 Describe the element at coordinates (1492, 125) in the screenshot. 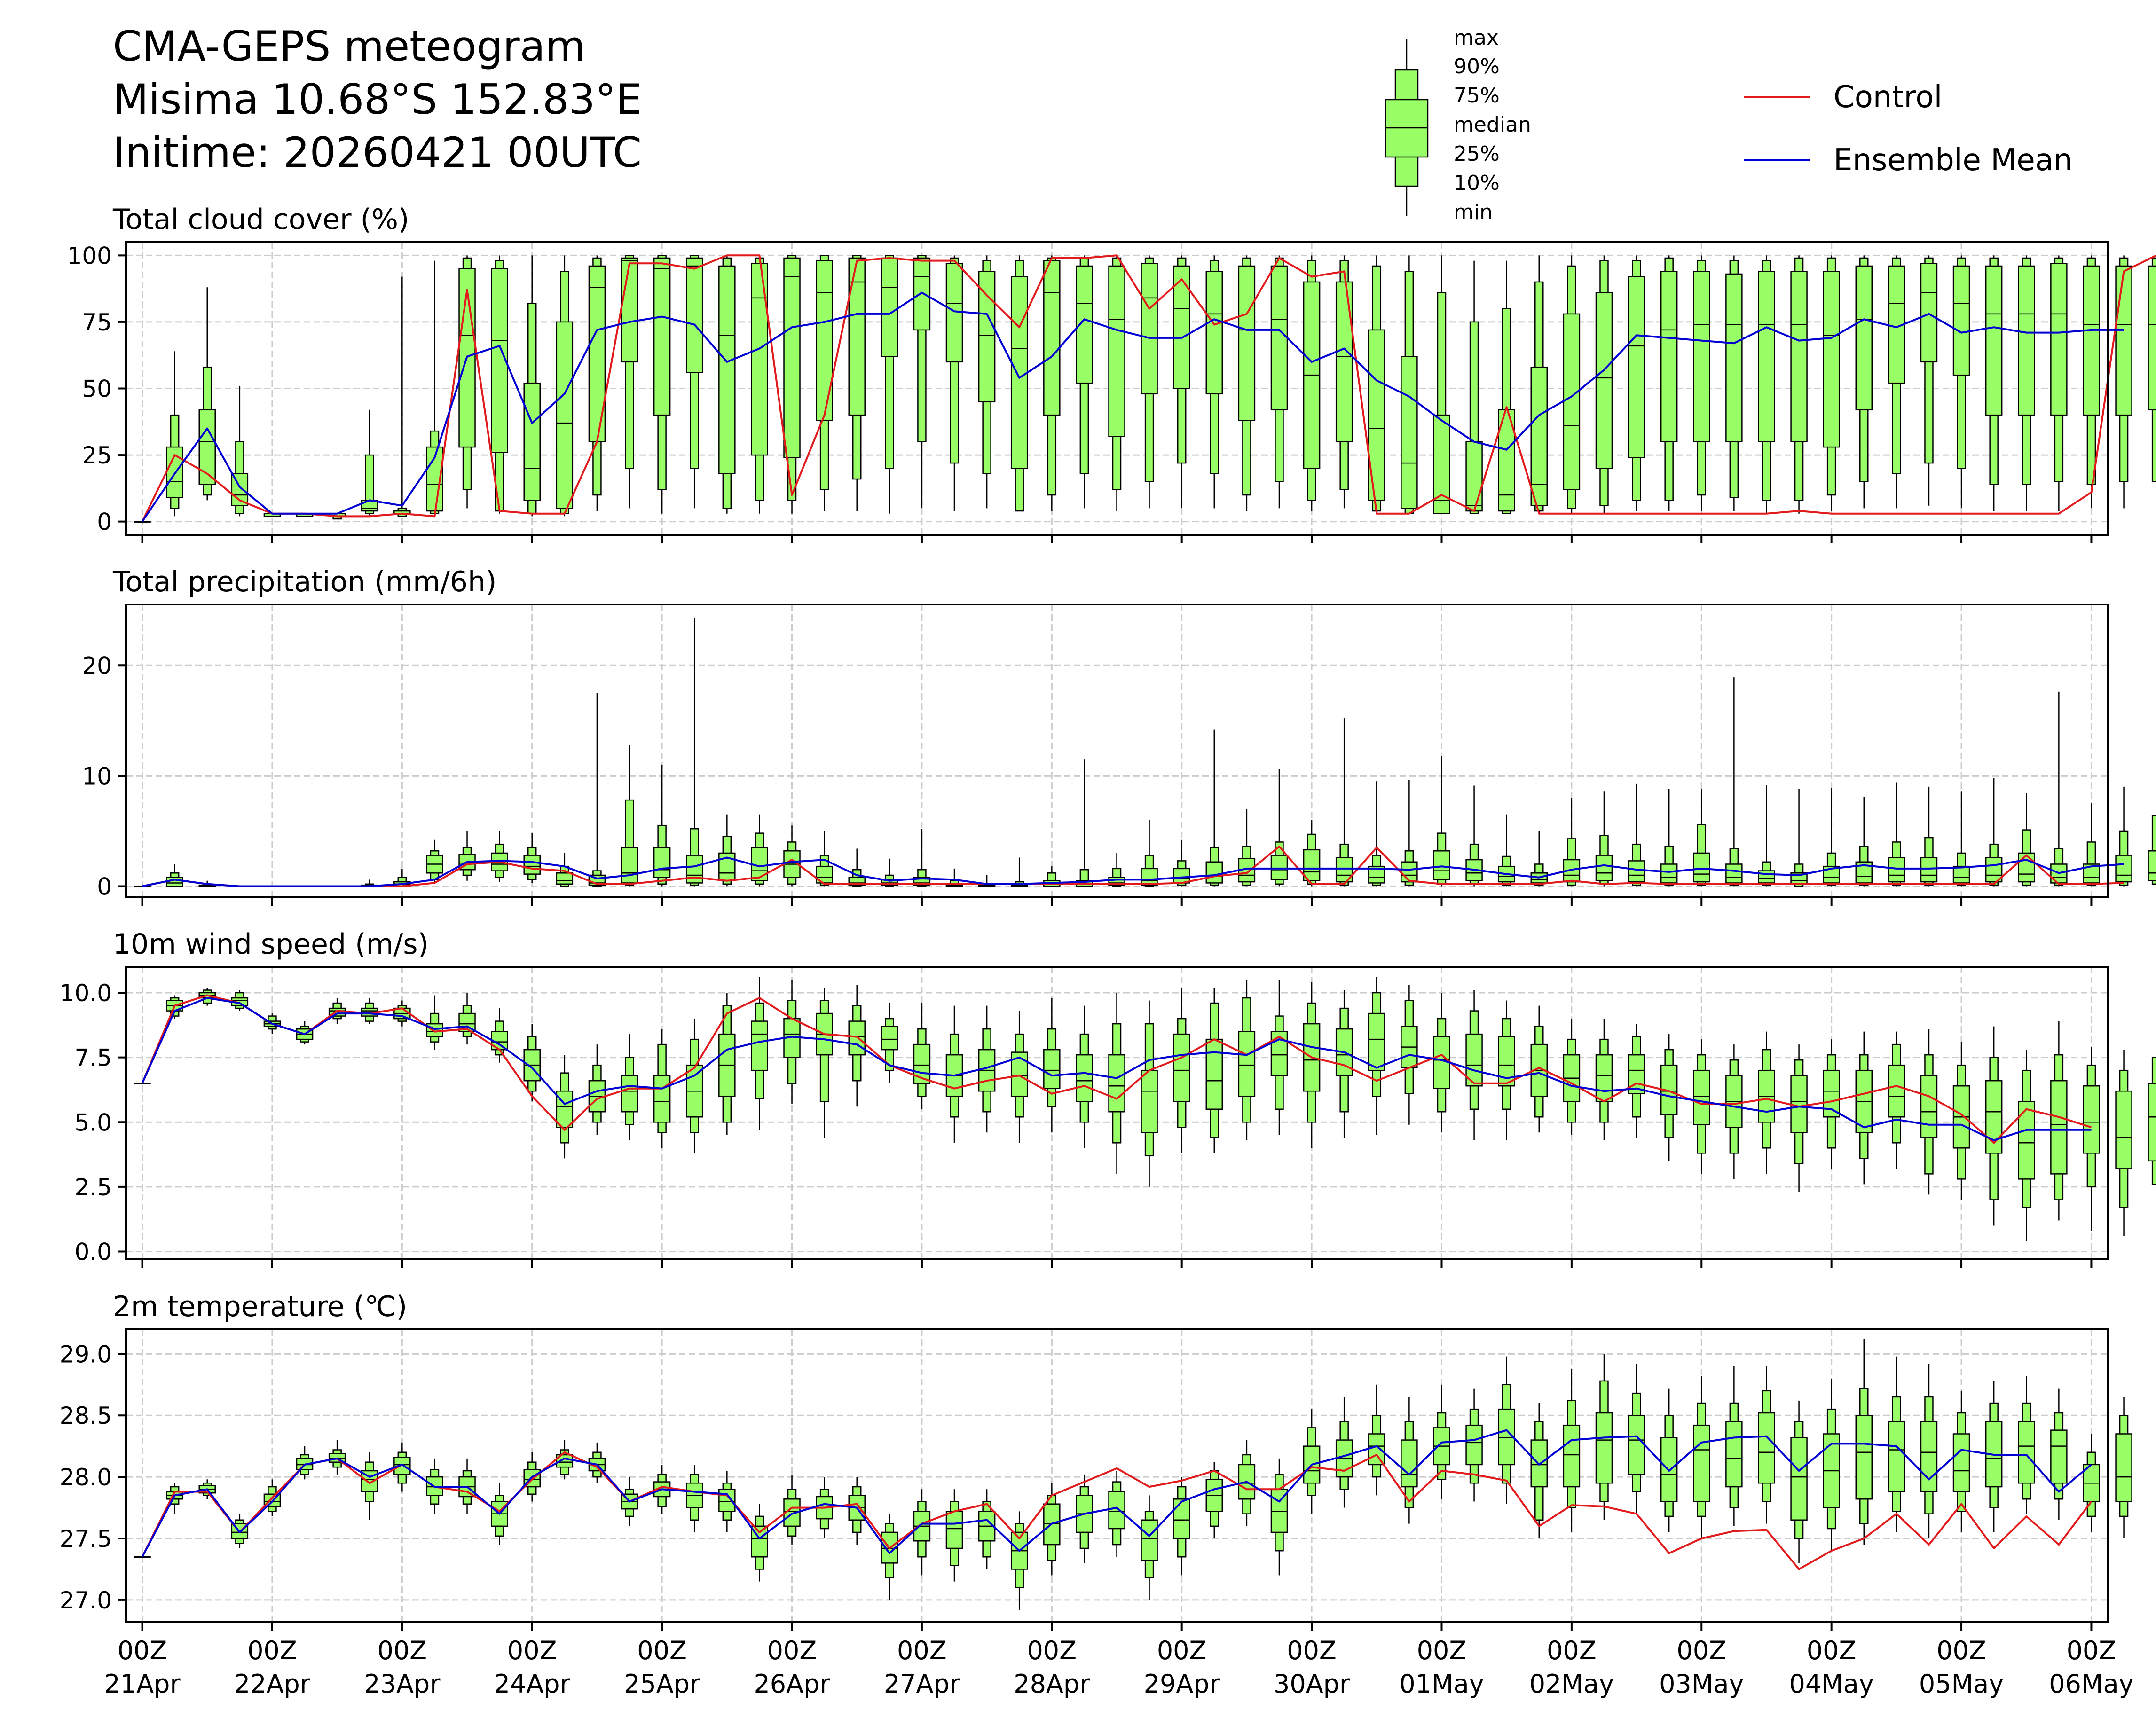

I see `legend-box-label: median` at that location.